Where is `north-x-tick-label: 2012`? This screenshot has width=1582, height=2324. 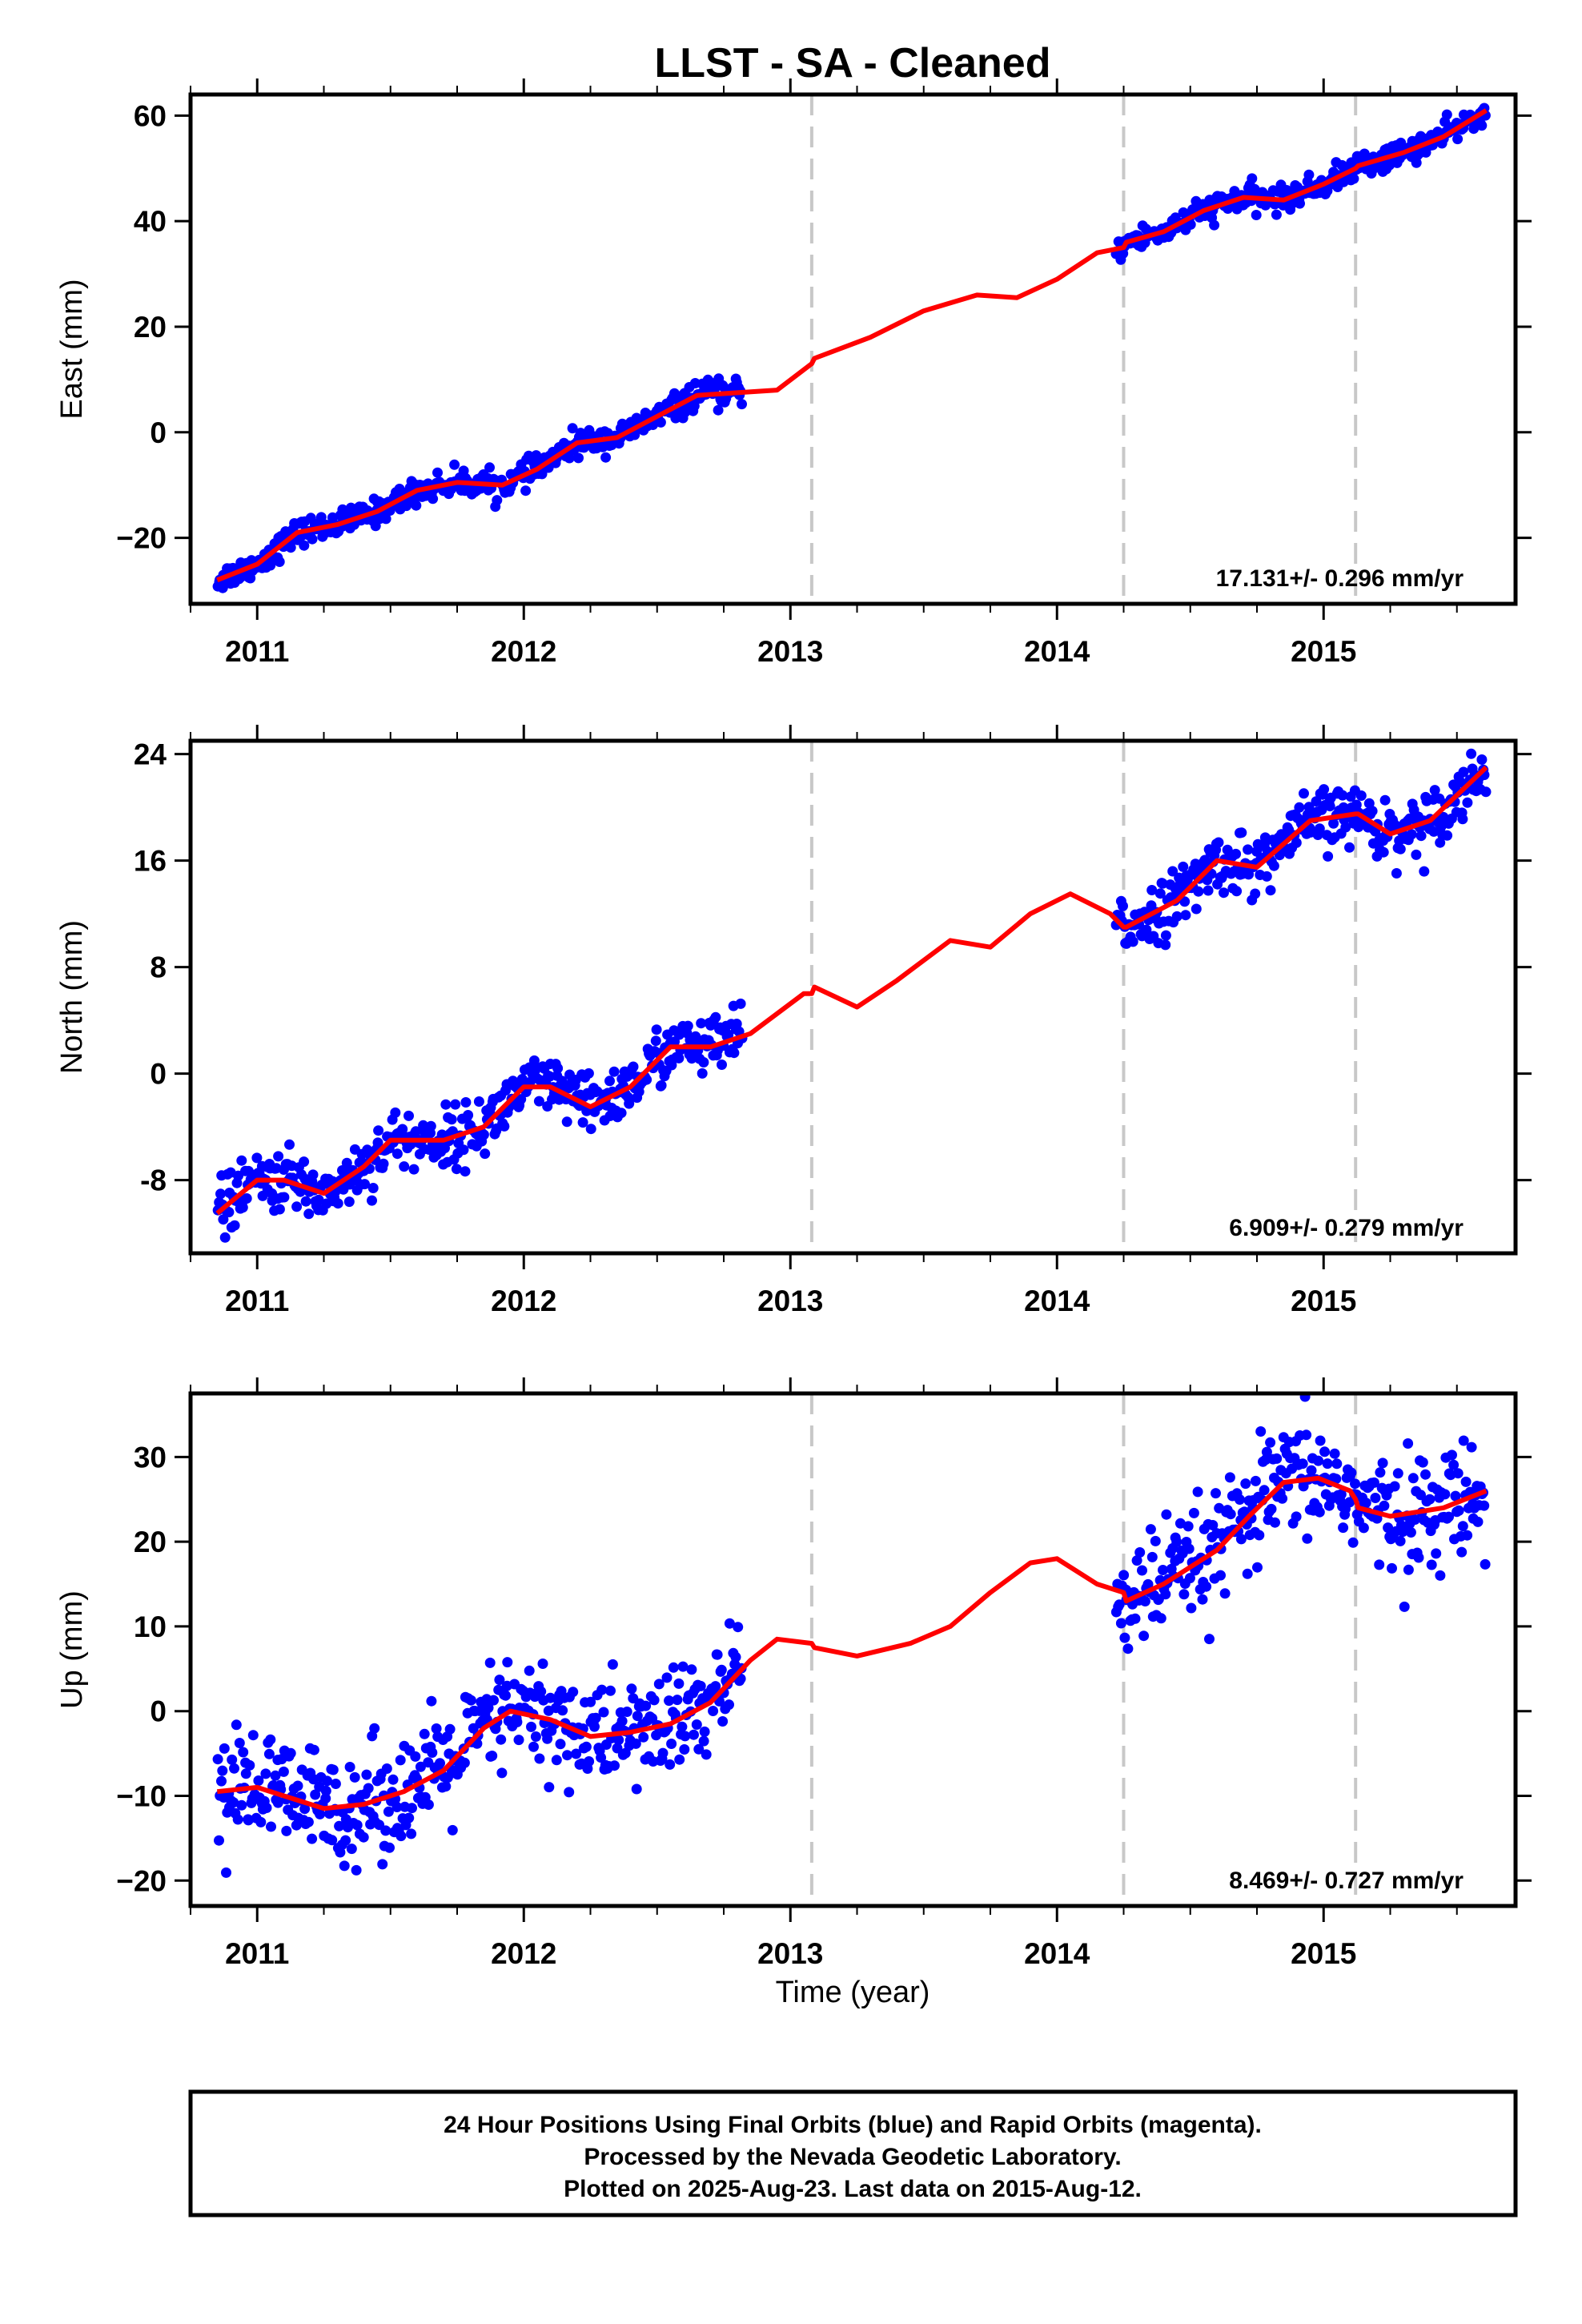 north-x-tick-label: 2012 is located at coordinates (523, 1301).